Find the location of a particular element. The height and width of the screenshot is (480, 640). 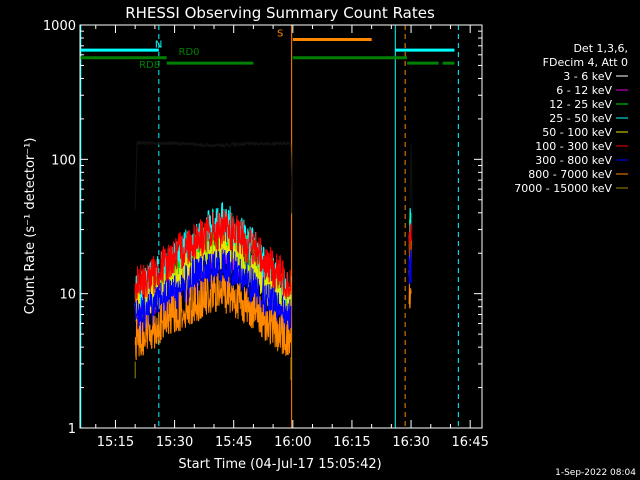

legend-label-5: 100 - 300 keV is located at coordinates (573, 146).